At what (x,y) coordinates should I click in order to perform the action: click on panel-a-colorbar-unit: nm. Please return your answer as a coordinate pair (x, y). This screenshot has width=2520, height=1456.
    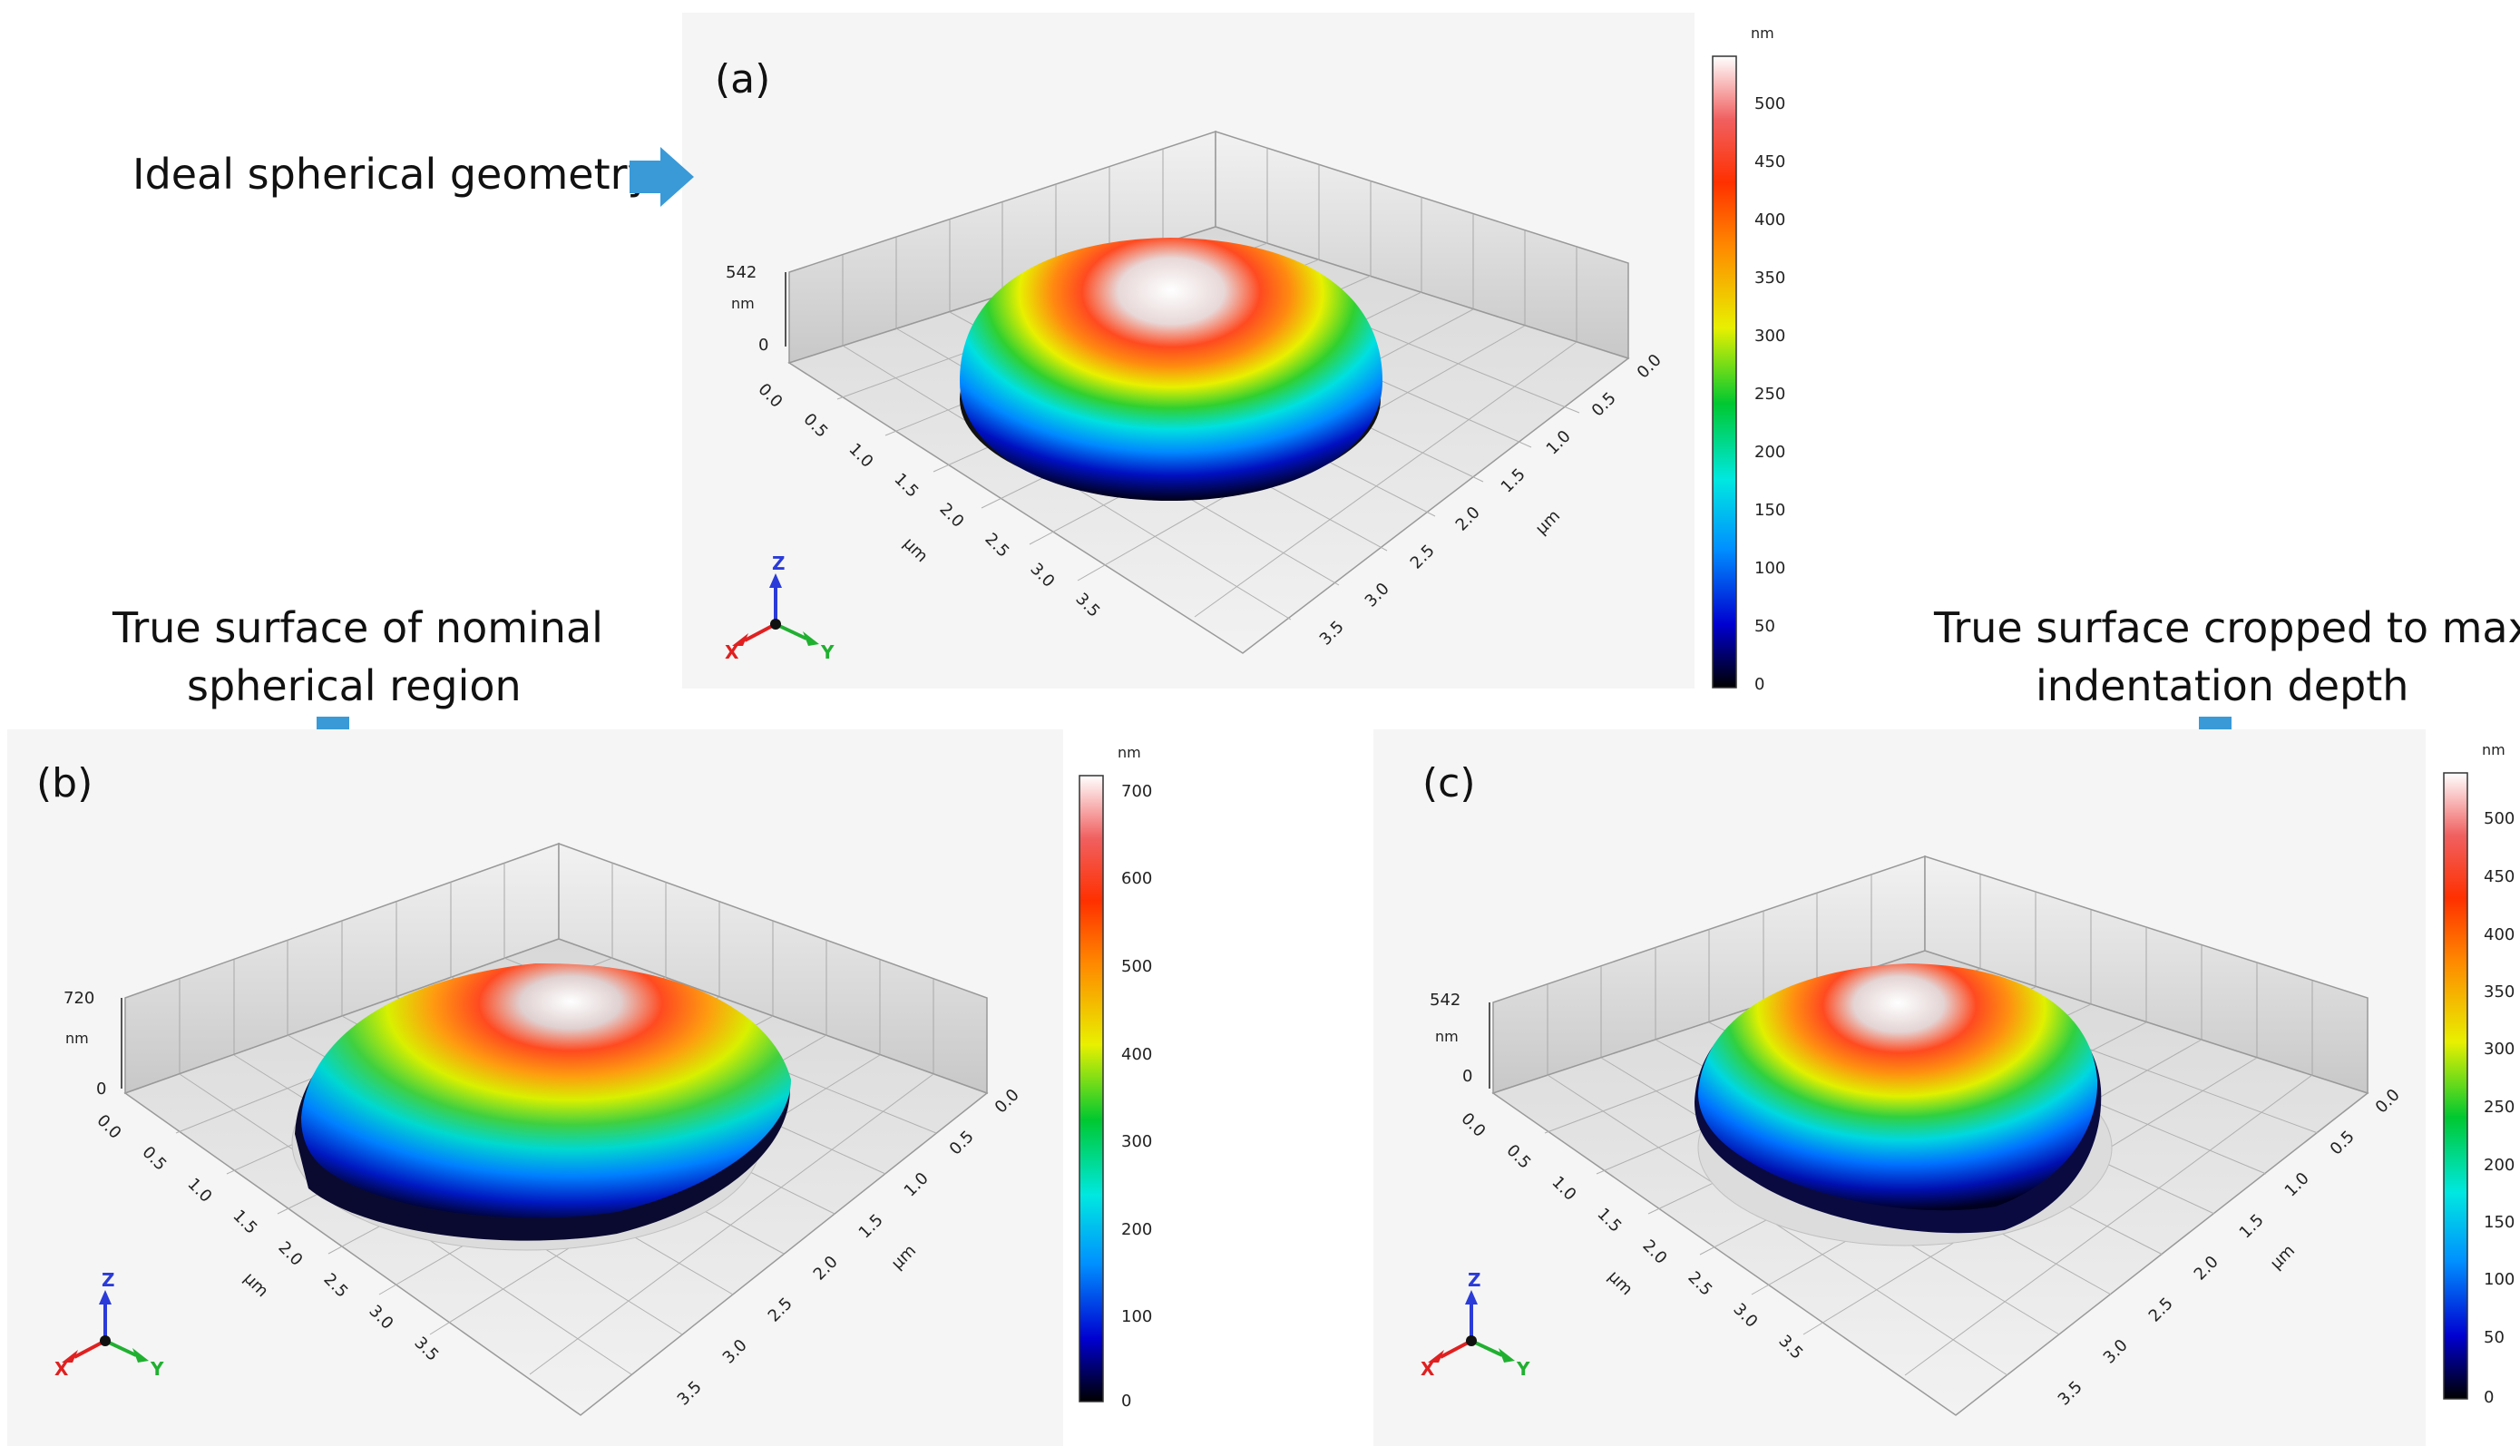
    Looking at the image, I should click on (1762, 33).